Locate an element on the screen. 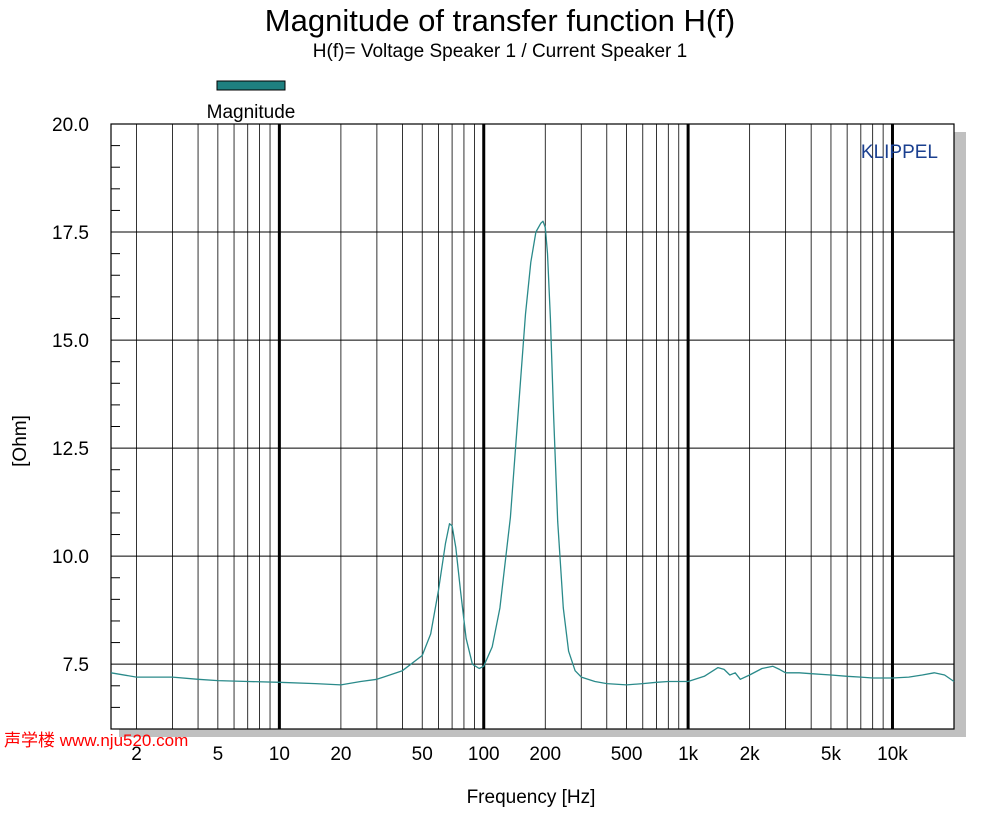 The image size is (1000, 815). y-tick-labels: 7.5 10.0 12.5 15.0 17.5 20.0 is located at coordinates (70, 395).